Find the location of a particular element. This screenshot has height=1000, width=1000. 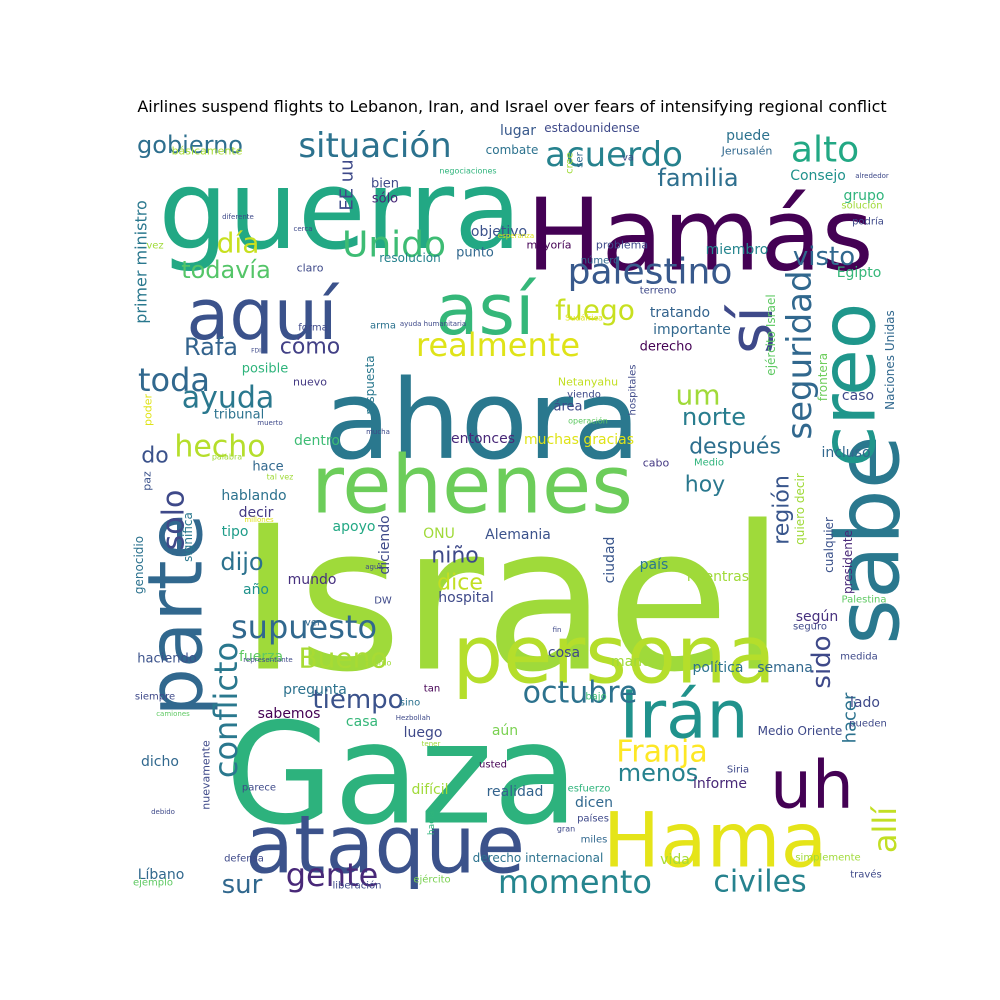

word-informe: informe is located at coordinates (720, 784).